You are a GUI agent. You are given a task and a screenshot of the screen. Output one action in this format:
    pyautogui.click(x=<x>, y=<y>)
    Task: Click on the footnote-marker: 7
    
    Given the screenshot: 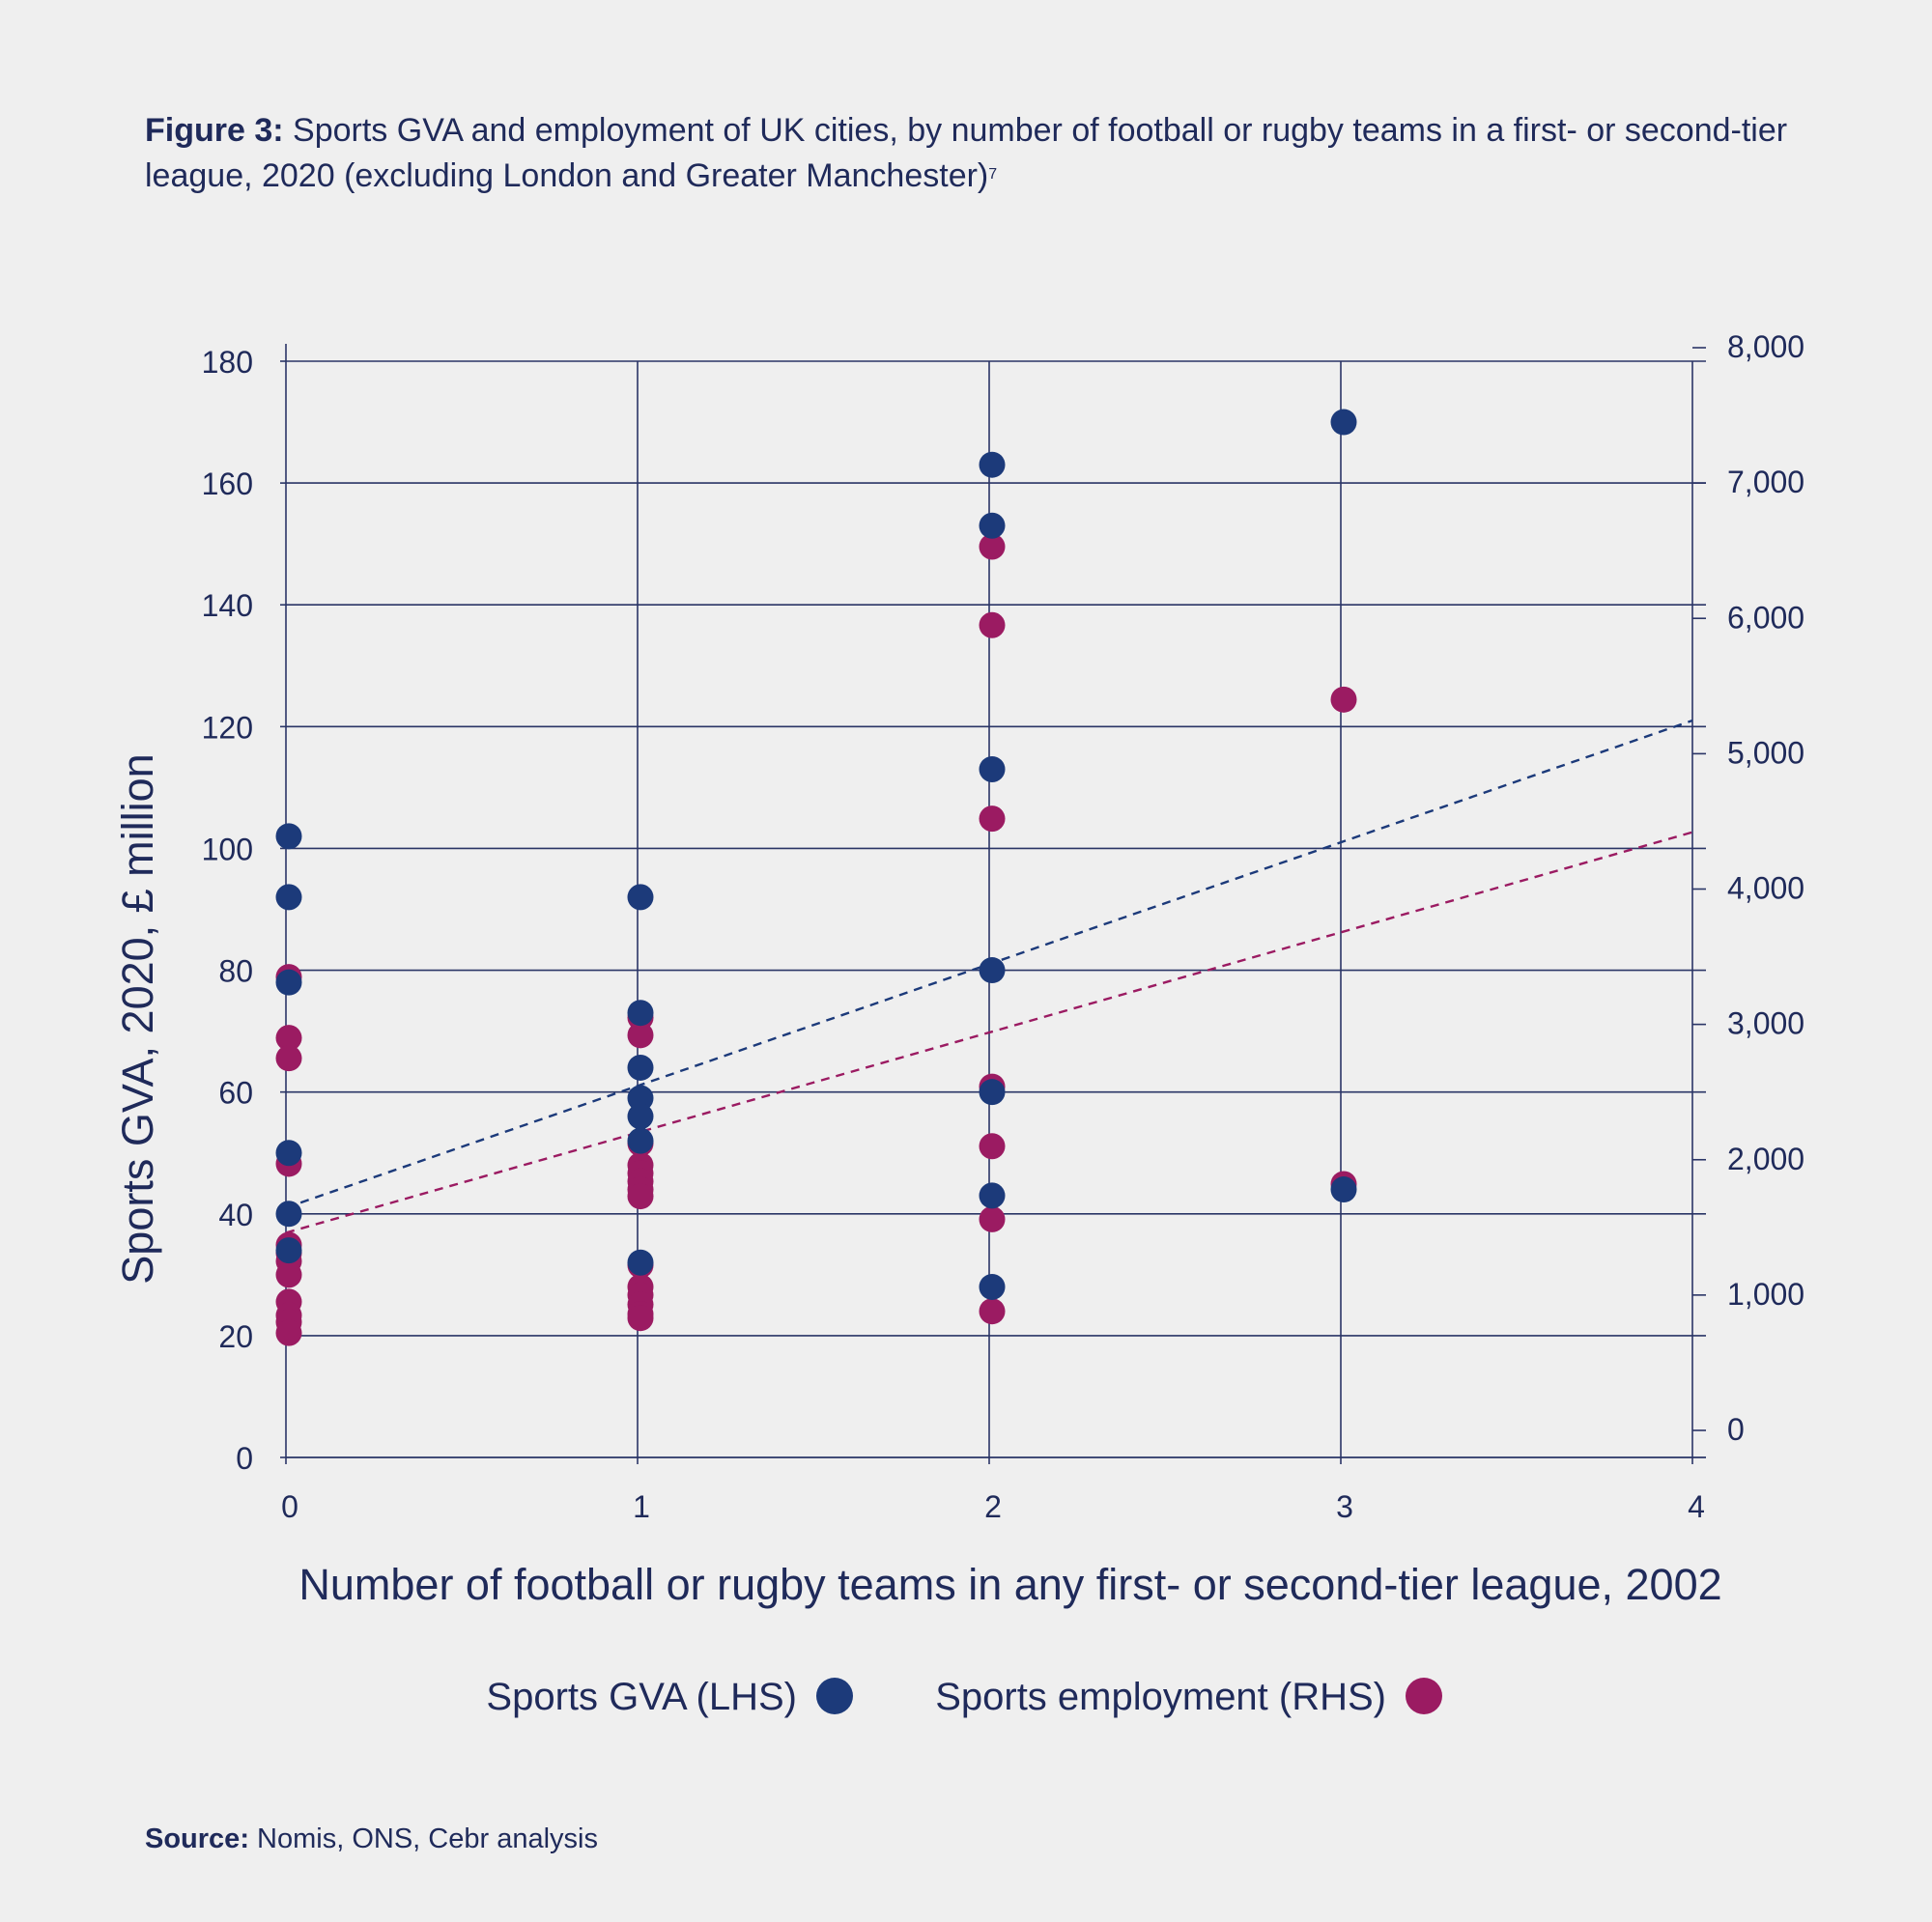 What is the action you would take?
    pyautogui.click(x=993, y=174)
    